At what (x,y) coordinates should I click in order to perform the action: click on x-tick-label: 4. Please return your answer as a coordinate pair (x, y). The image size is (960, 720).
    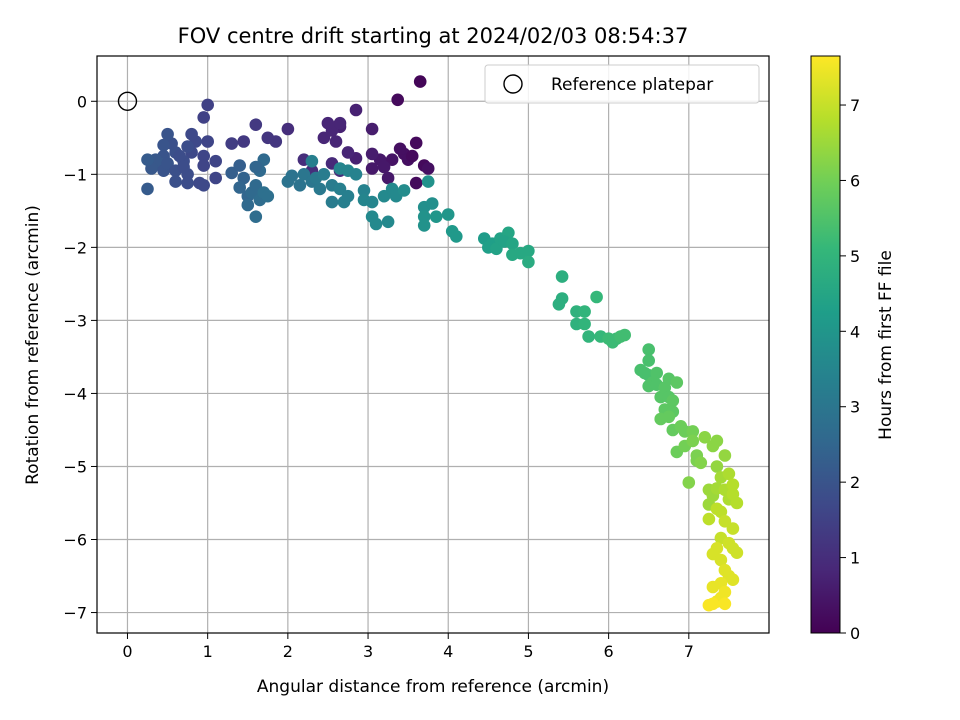
    Looking at the image, I should click on (448, 651).